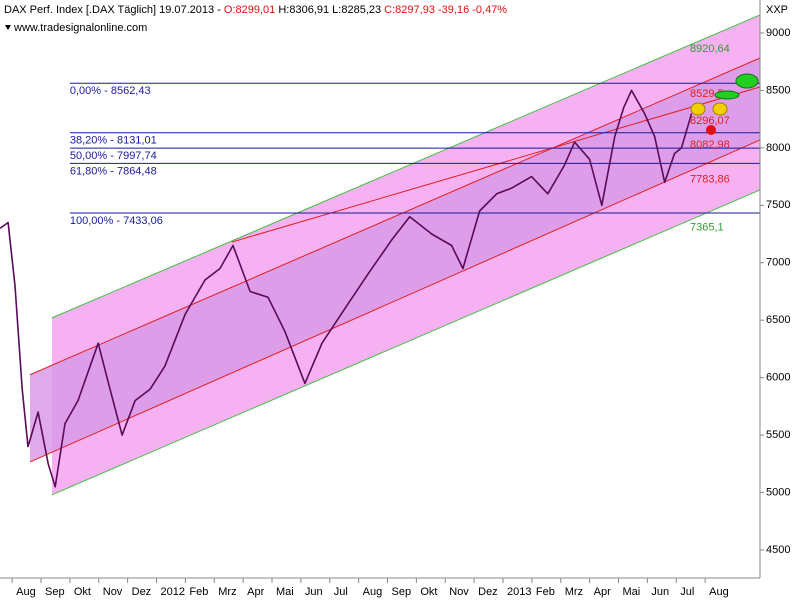 Image resolution: width=800 pixels, height=600 pixels. What do you see at coordinates (519, 592) in the screenshot?
I see `x-tick-label: 2013` at bounding box center [519, 592].